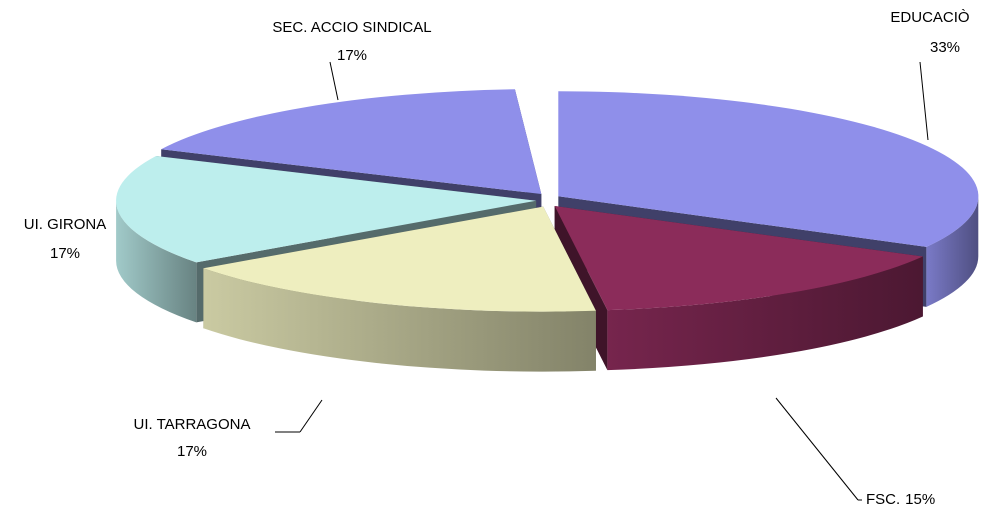 The image size is (1001, 515). I want to click on data-label: FSC. 15%, so click(900, 499).